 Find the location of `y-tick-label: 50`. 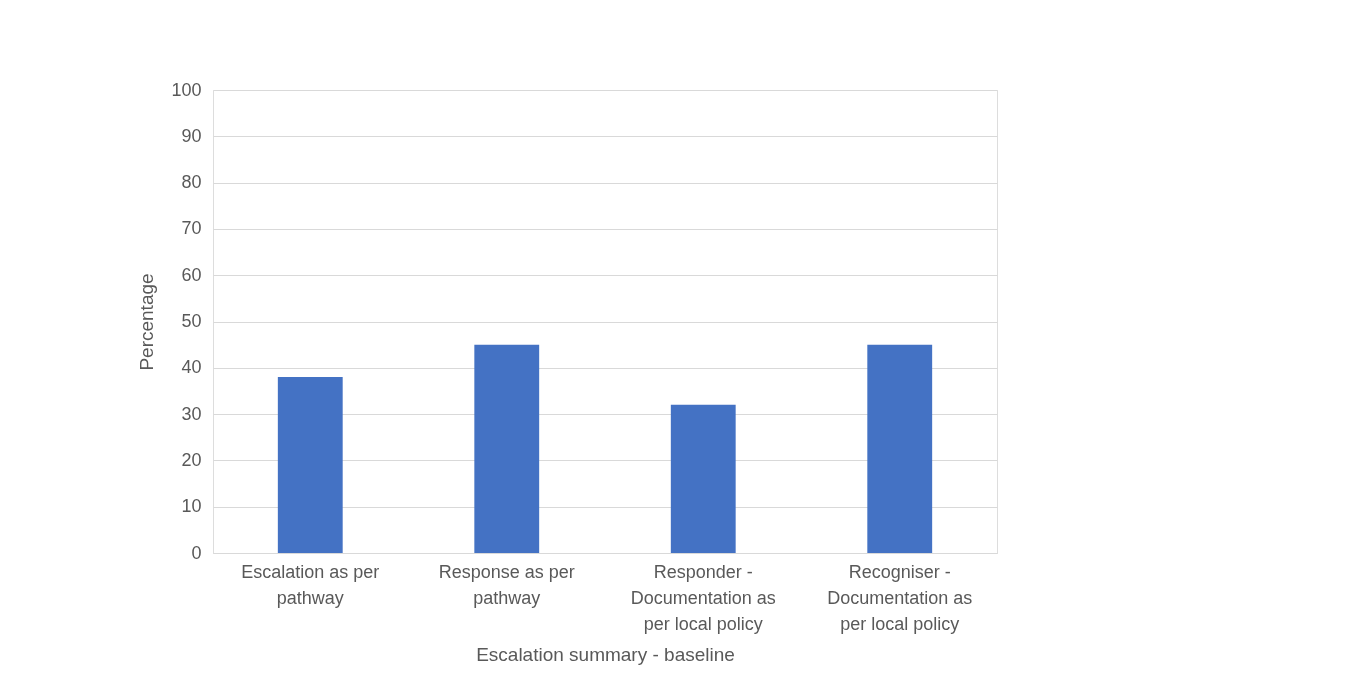

y-tick-label: 50 is located at coordinates (191, 321).